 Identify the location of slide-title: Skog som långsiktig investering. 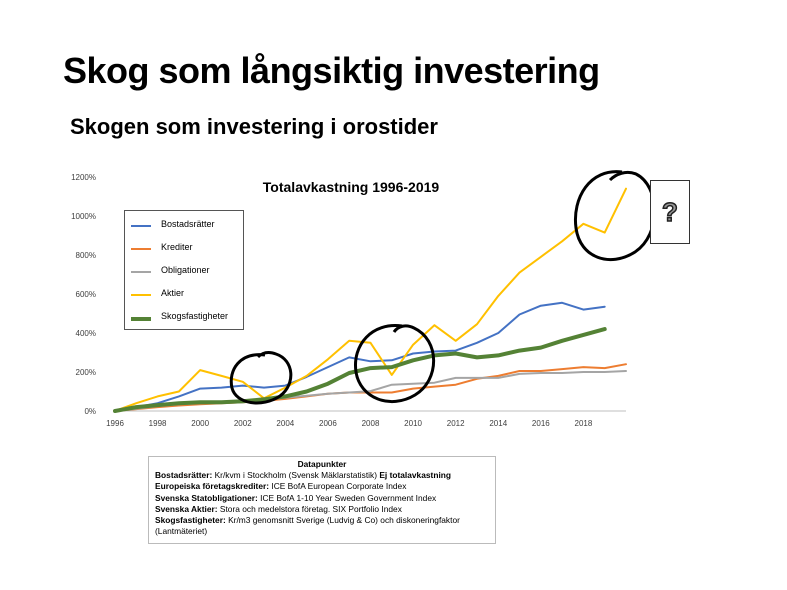
(331, 70).